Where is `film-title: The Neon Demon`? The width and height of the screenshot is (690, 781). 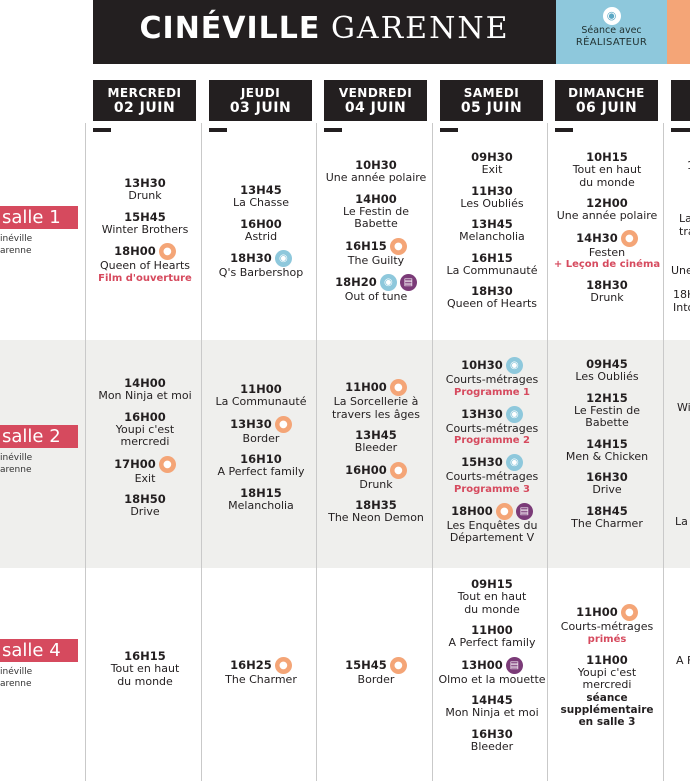
film-title: The Neon Demon is located at coordinates (376, 517).